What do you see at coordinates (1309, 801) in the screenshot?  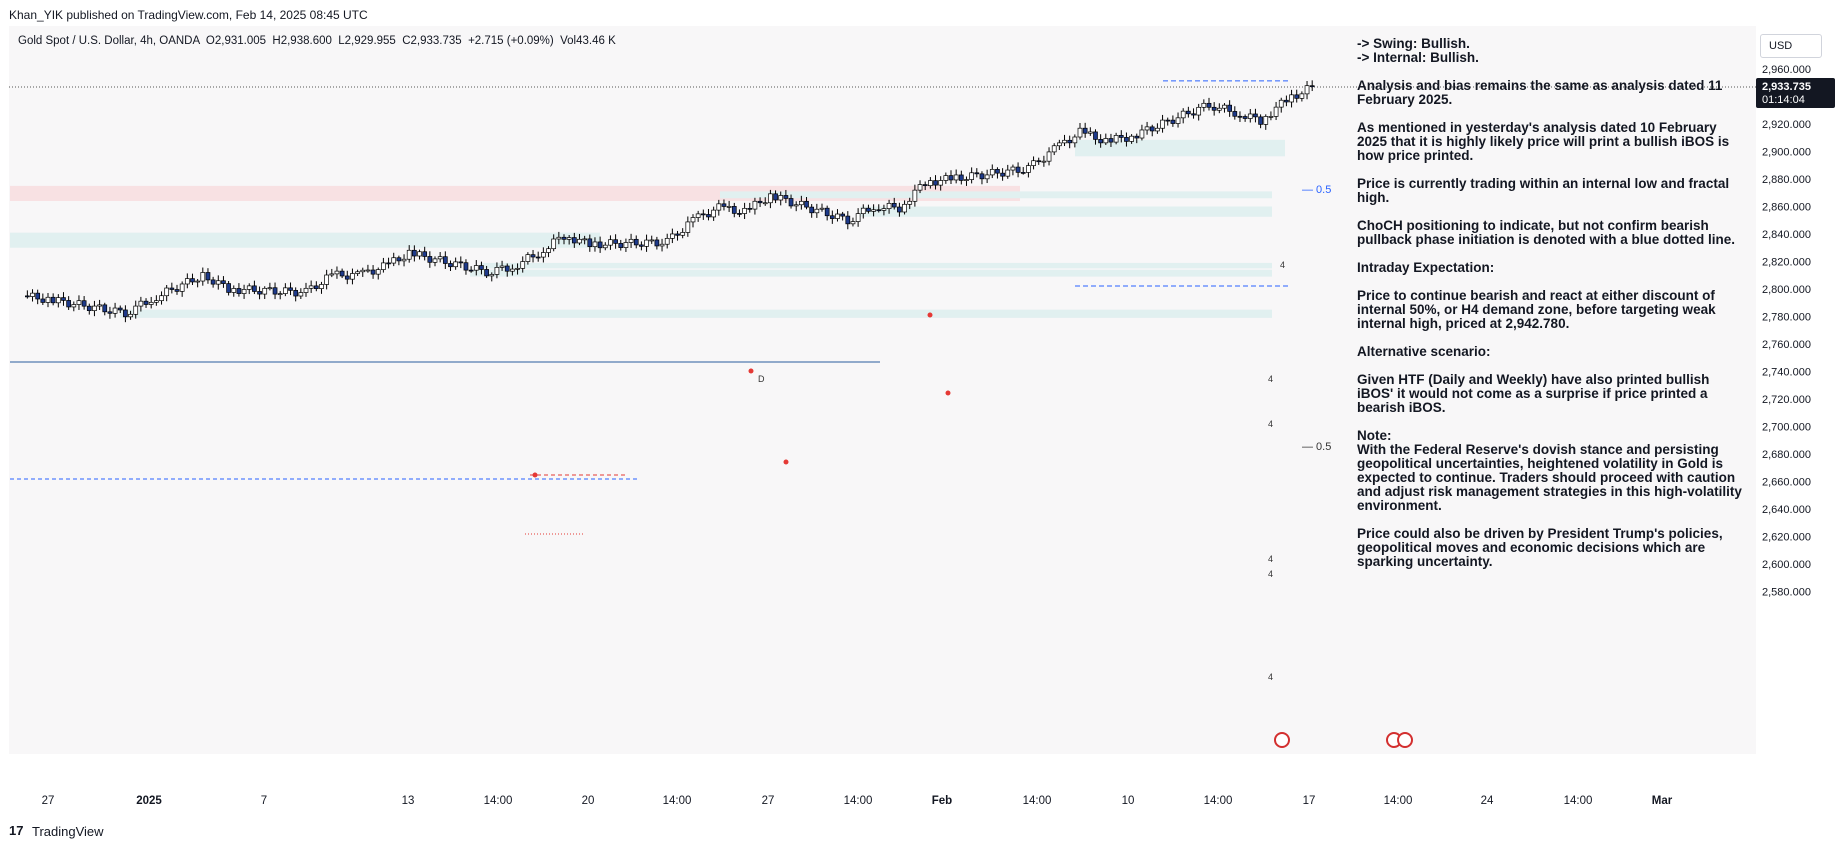 I see `time-tick-label: 17` at bounding box center [1309, 801].